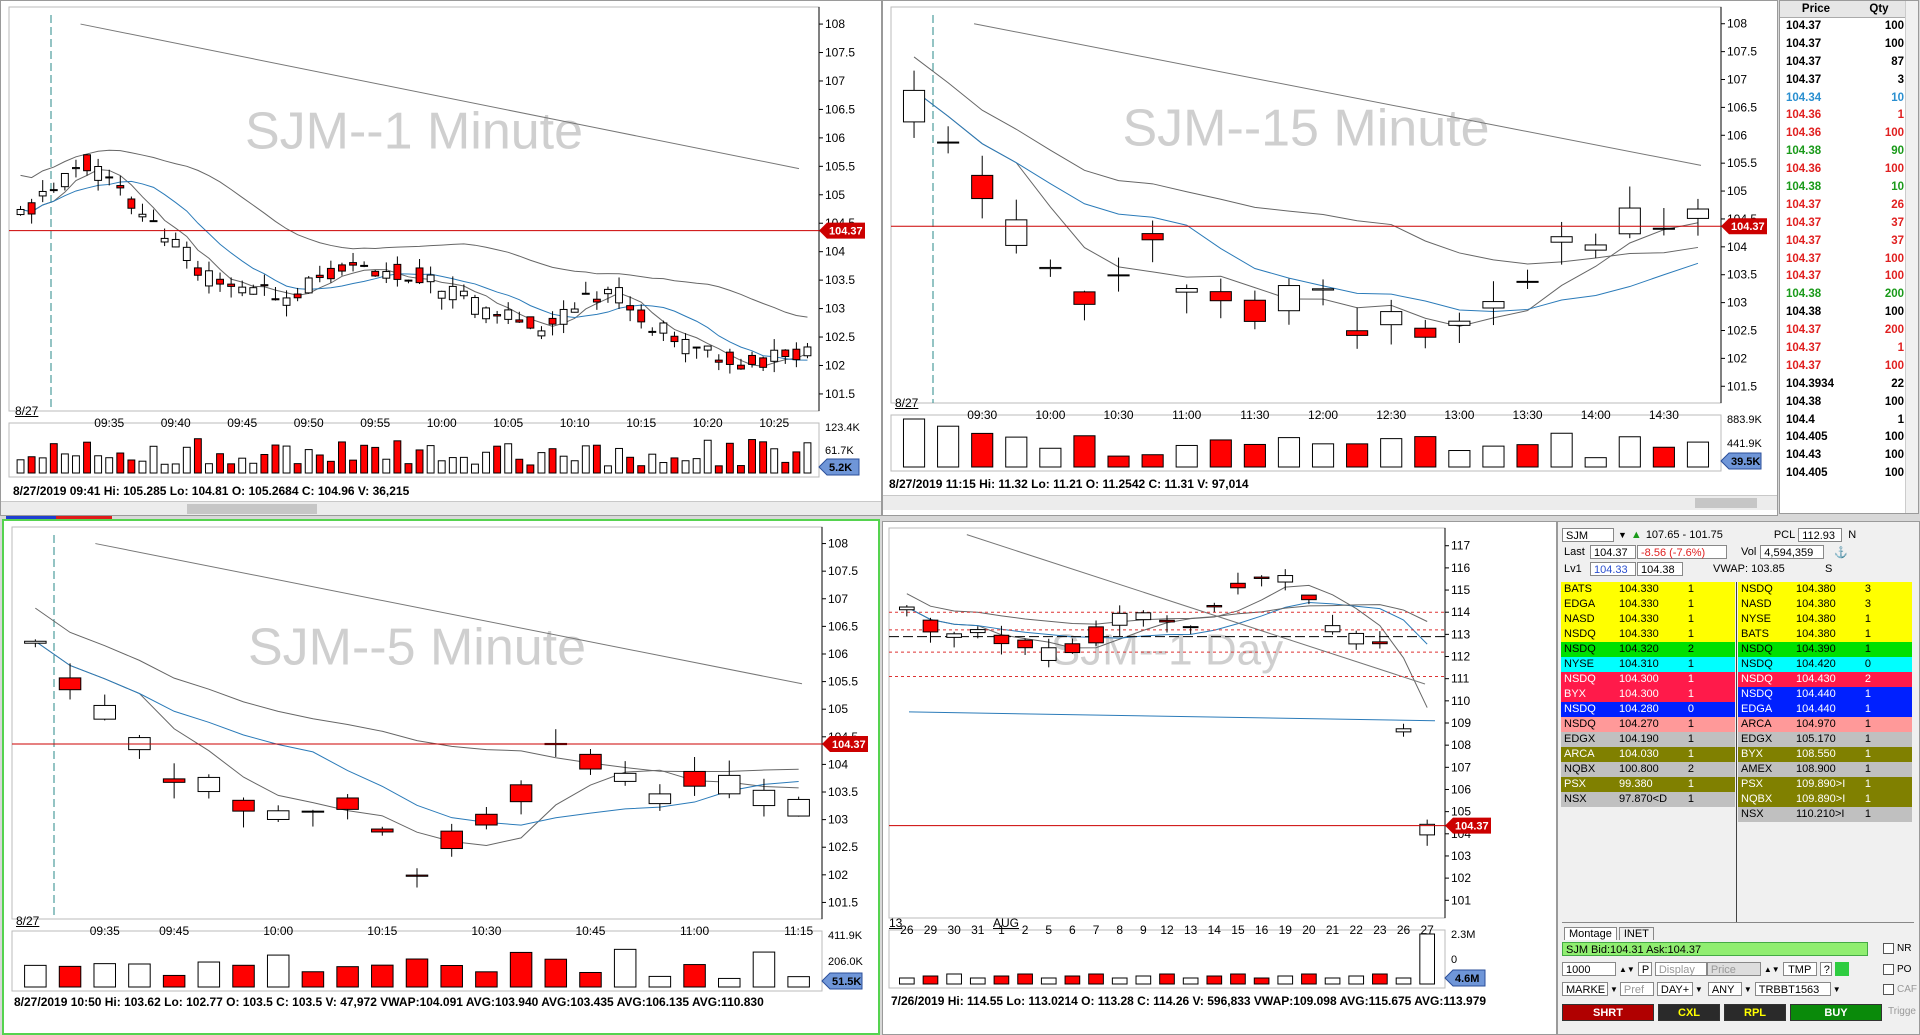  What do you see at coordinates (1755, 1012) in the screenshot?
I see `replace-button: RPL` at bounding box center [1755, 1012].